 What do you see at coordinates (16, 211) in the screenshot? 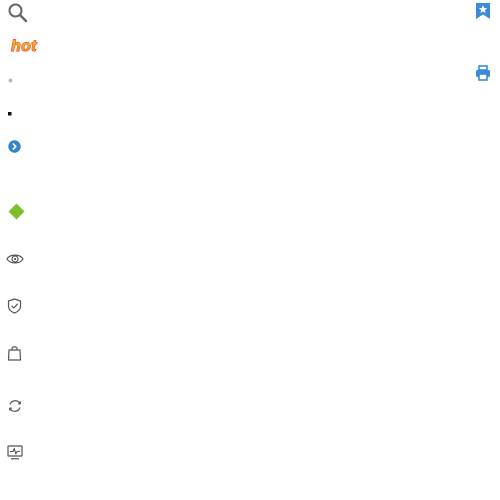
I see `diamond-icon` at bounding box center [16, 211].